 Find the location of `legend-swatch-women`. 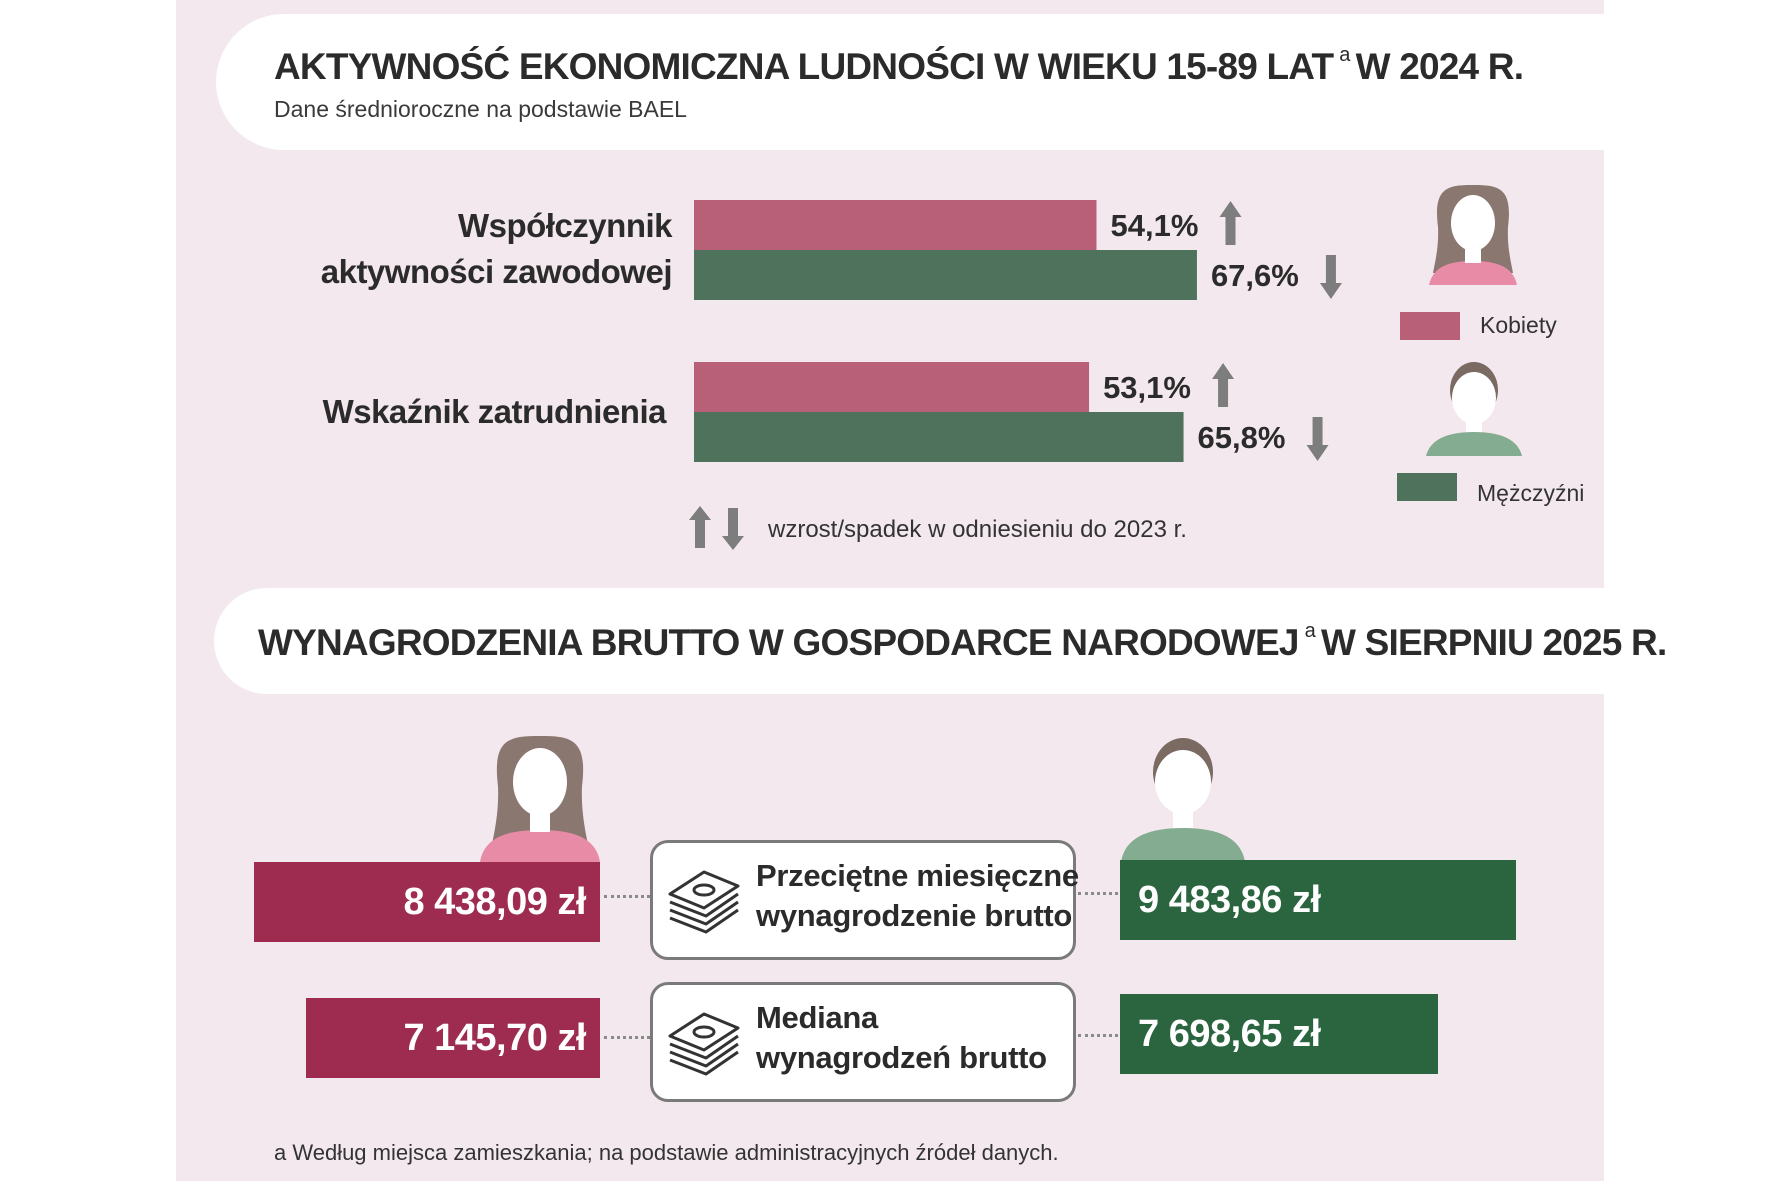

legend-swatch-women is located at coordinates (1430, 326).